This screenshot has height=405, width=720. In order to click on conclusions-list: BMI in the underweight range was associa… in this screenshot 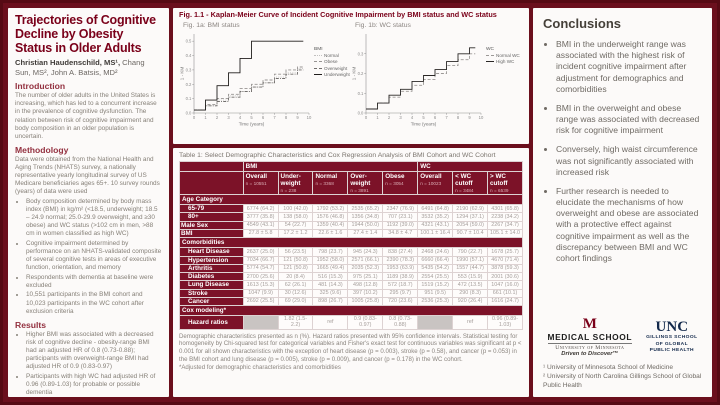, I will do `click(622, 155)`.